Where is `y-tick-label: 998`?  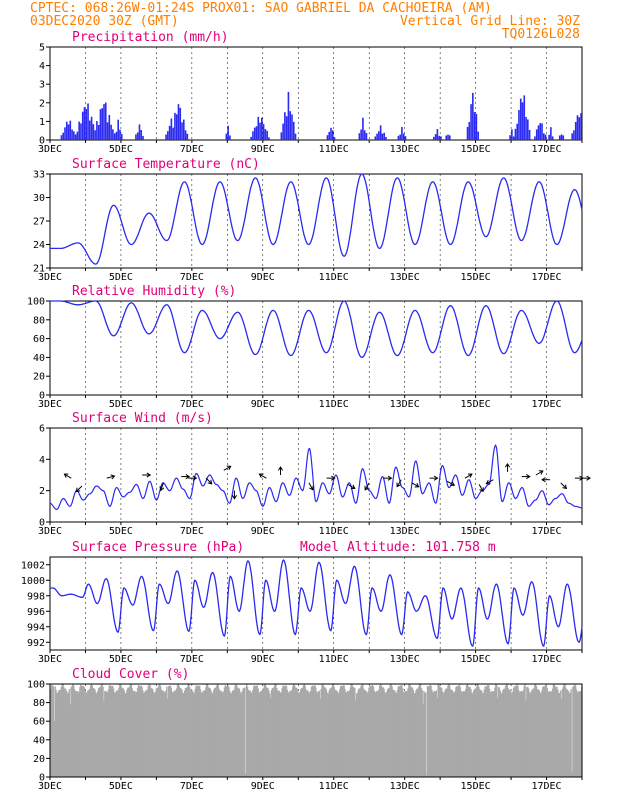
y-tick-label: 998 is located at coordinates (36, 596).